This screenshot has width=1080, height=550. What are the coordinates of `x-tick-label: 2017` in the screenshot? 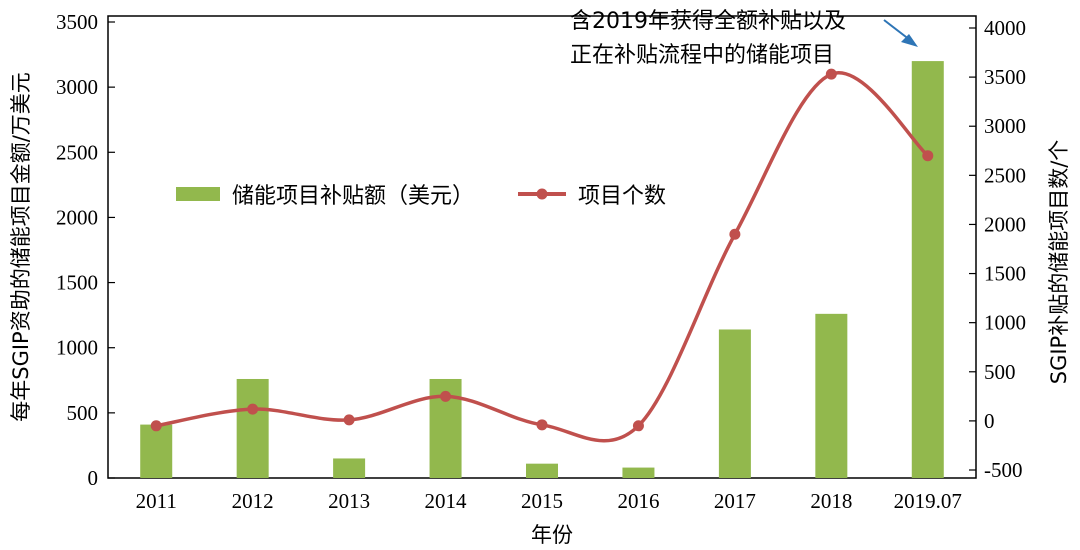 It's located at (735, 501).